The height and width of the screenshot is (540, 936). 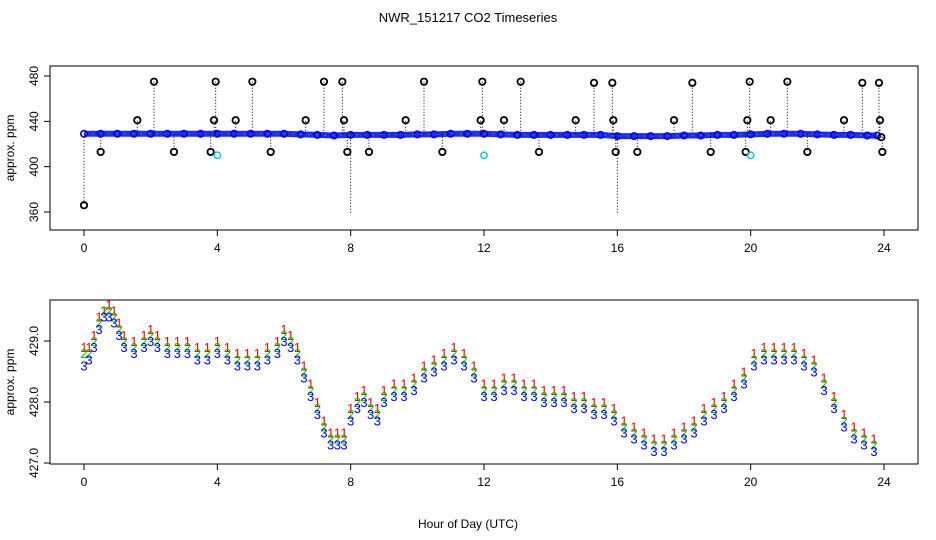 I want to click on bottom-y-tick-label: 429.0, so click(x=34, y=341).